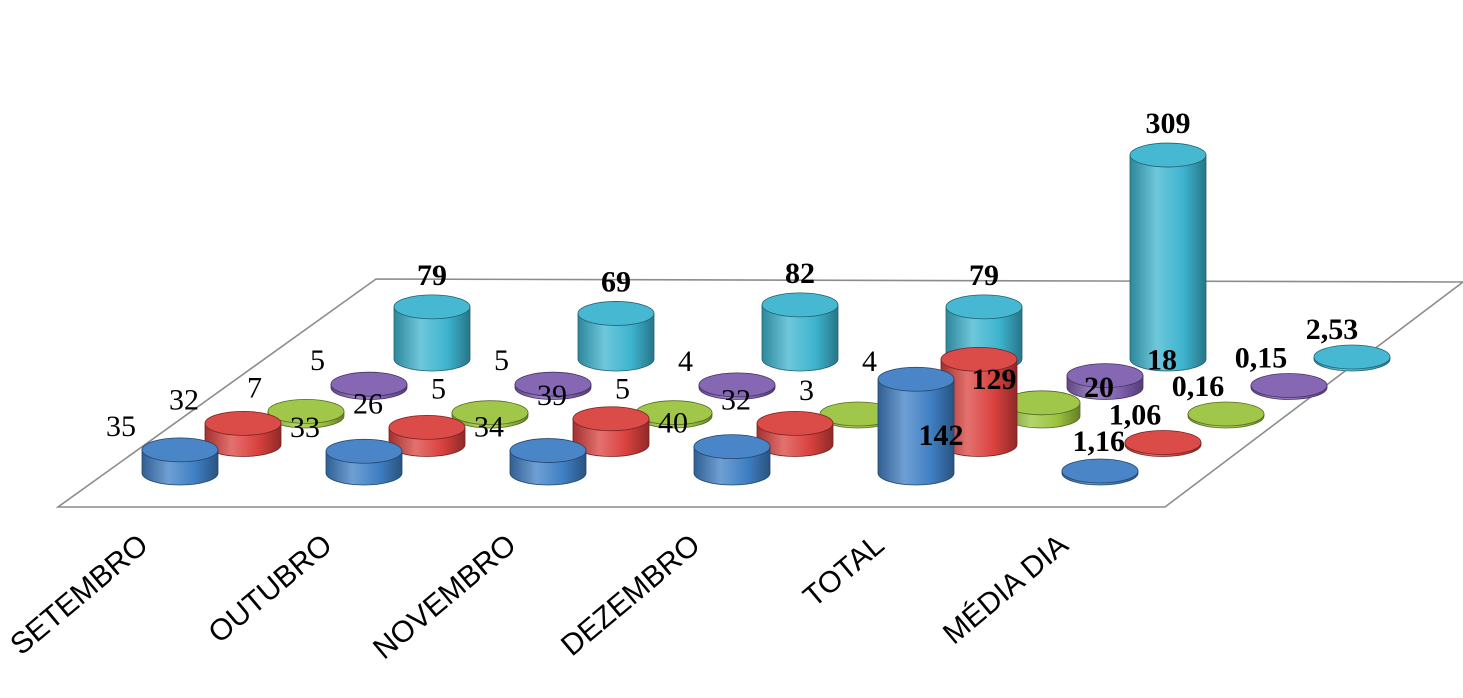 This screenshot has width=1463, height=698. I want to click on category-label: OUTUBRO, so click(270, 589).